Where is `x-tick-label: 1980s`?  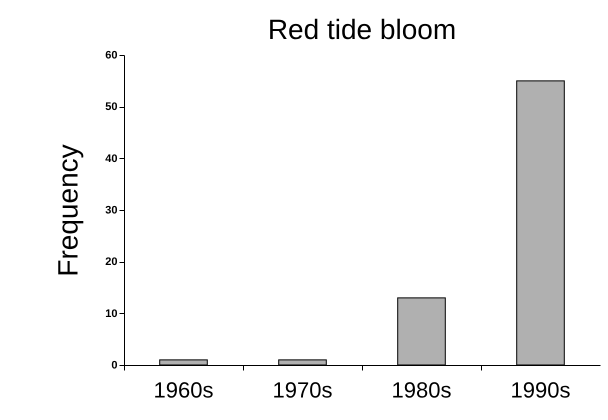
x-tick-label: 1980s is located at coordinates (422, 390).